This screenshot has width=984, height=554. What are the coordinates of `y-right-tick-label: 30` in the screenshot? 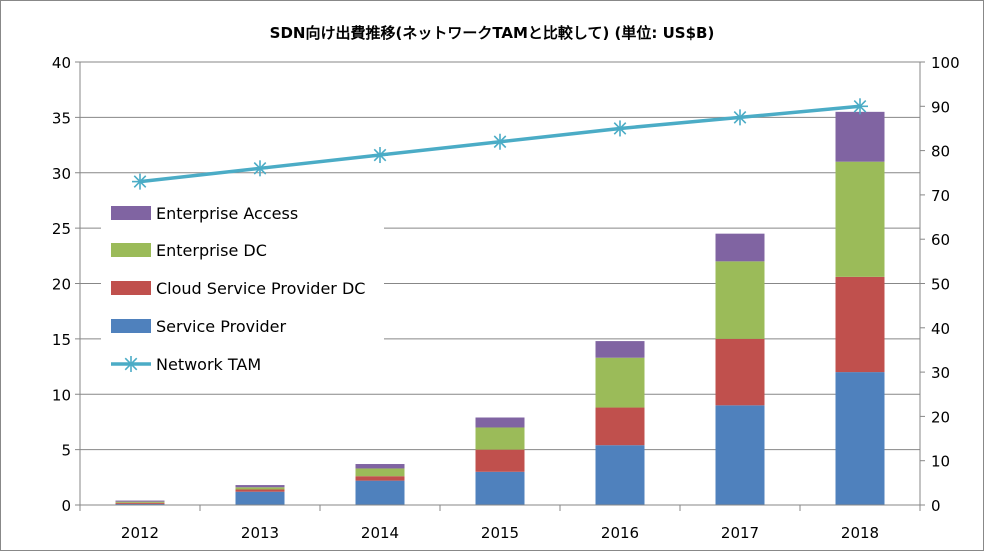 It's located at (940, 373).